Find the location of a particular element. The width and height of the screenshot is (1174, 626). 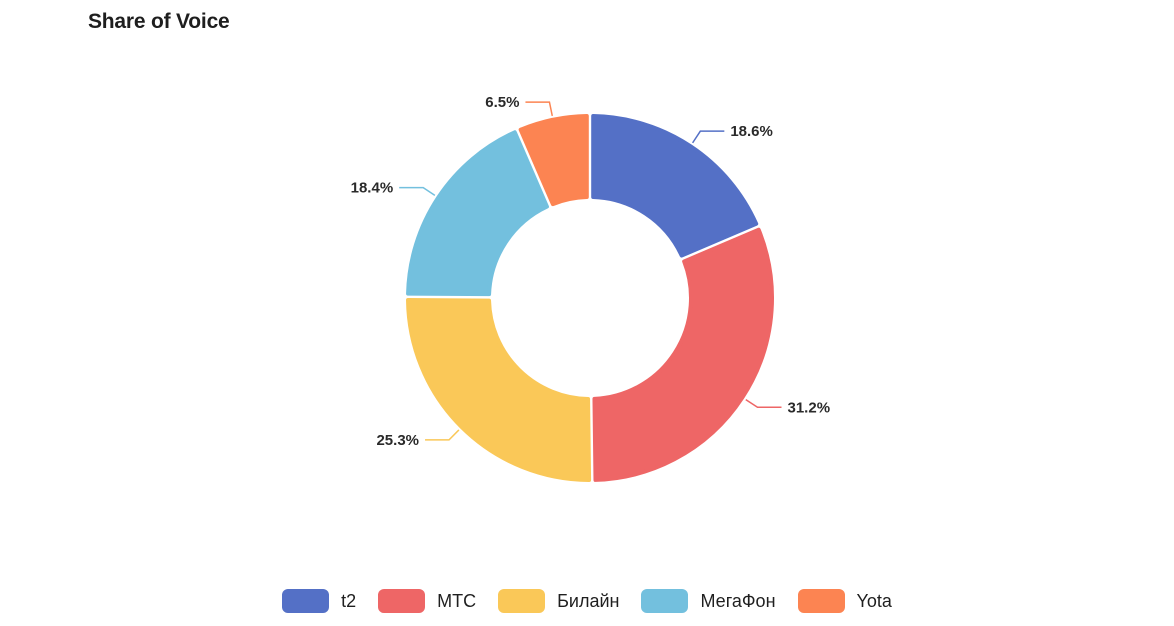

legend-label: t2 is located at coordinates (349, 600).